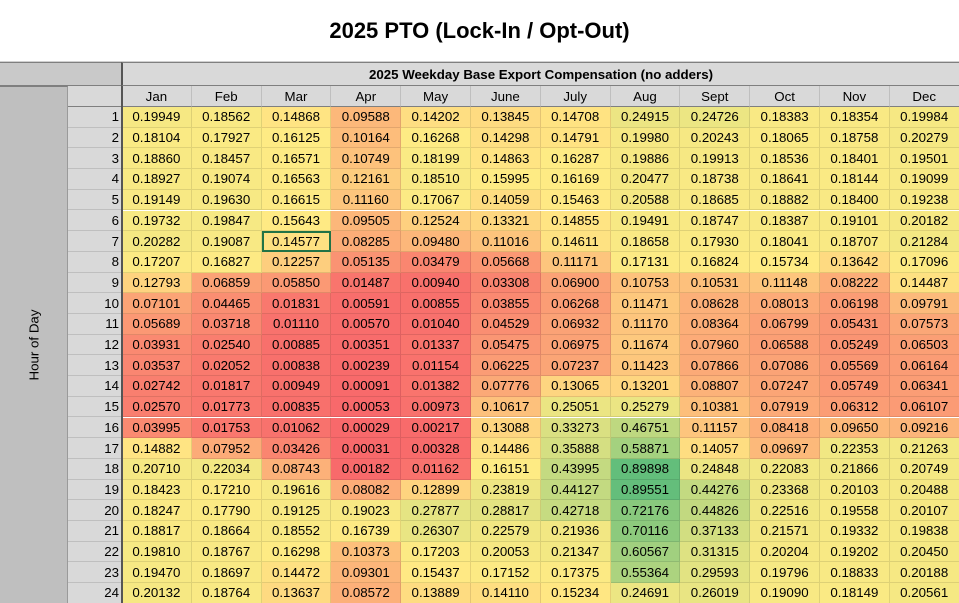 The width and height of the screenshot is (959, 603). What do you see at coordinates (226, 159) in the screenshot?
I see `value-cell: 0.18457` at bounding box center [226, 159].